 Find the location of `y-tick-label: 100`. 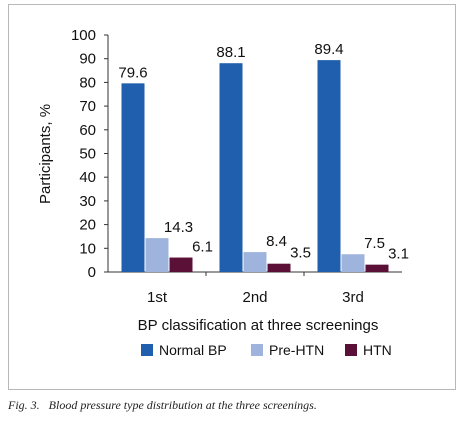

y-tick-label: 100 is located at coordinates (83, 35).